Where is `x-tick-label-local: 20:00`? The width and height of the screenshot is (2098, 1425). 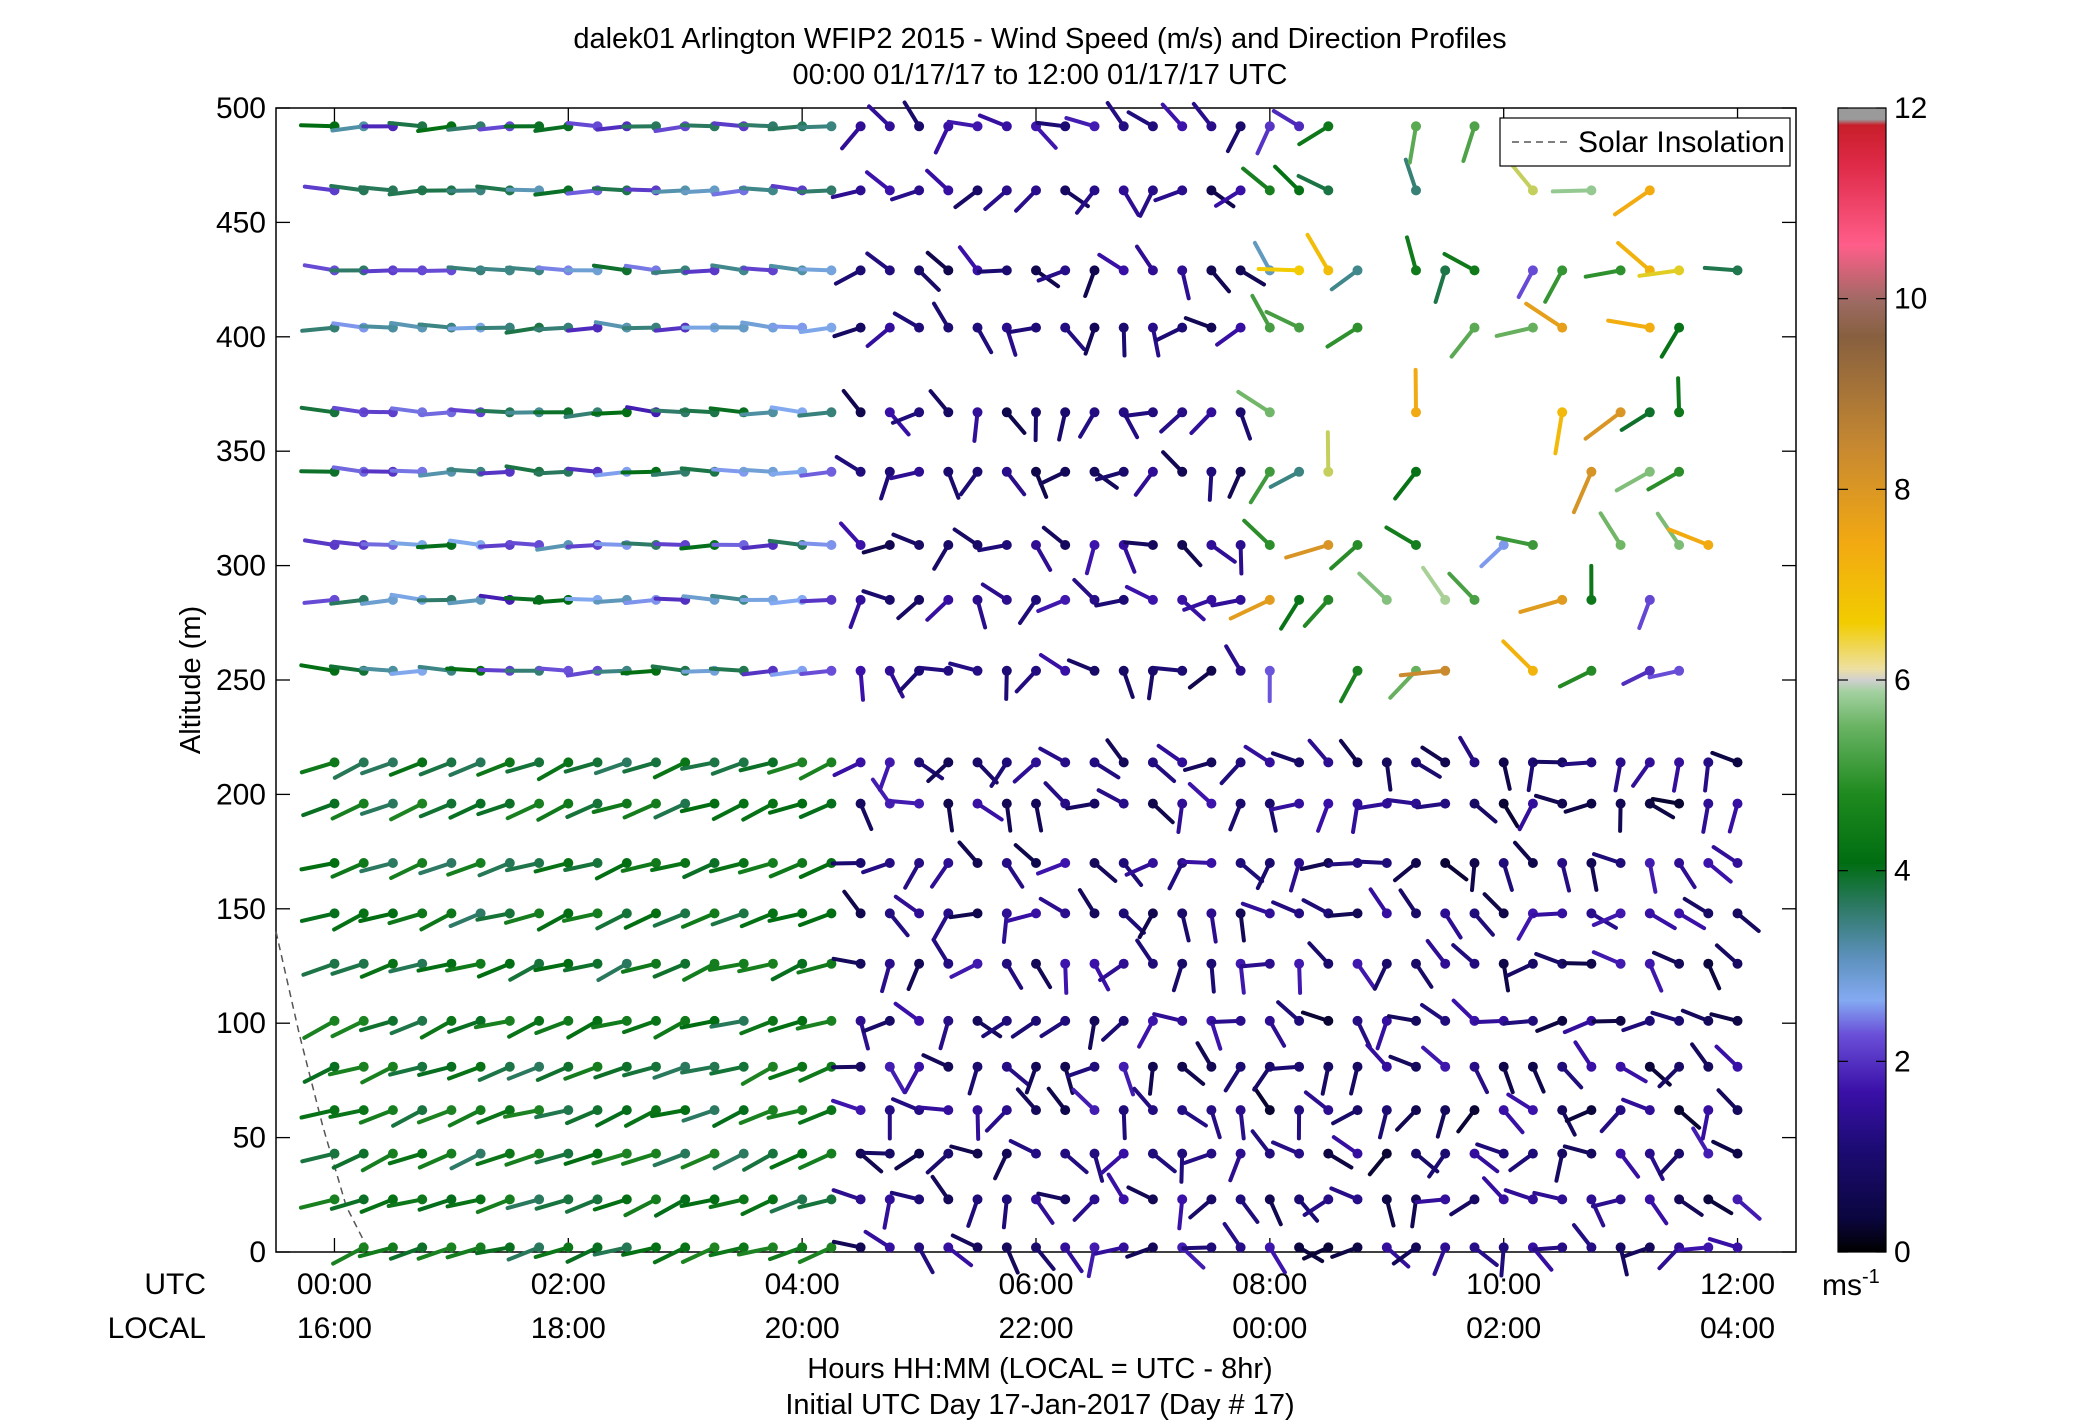
x-tick-label-local: 20:00 is located at coordinates (802, 1328).